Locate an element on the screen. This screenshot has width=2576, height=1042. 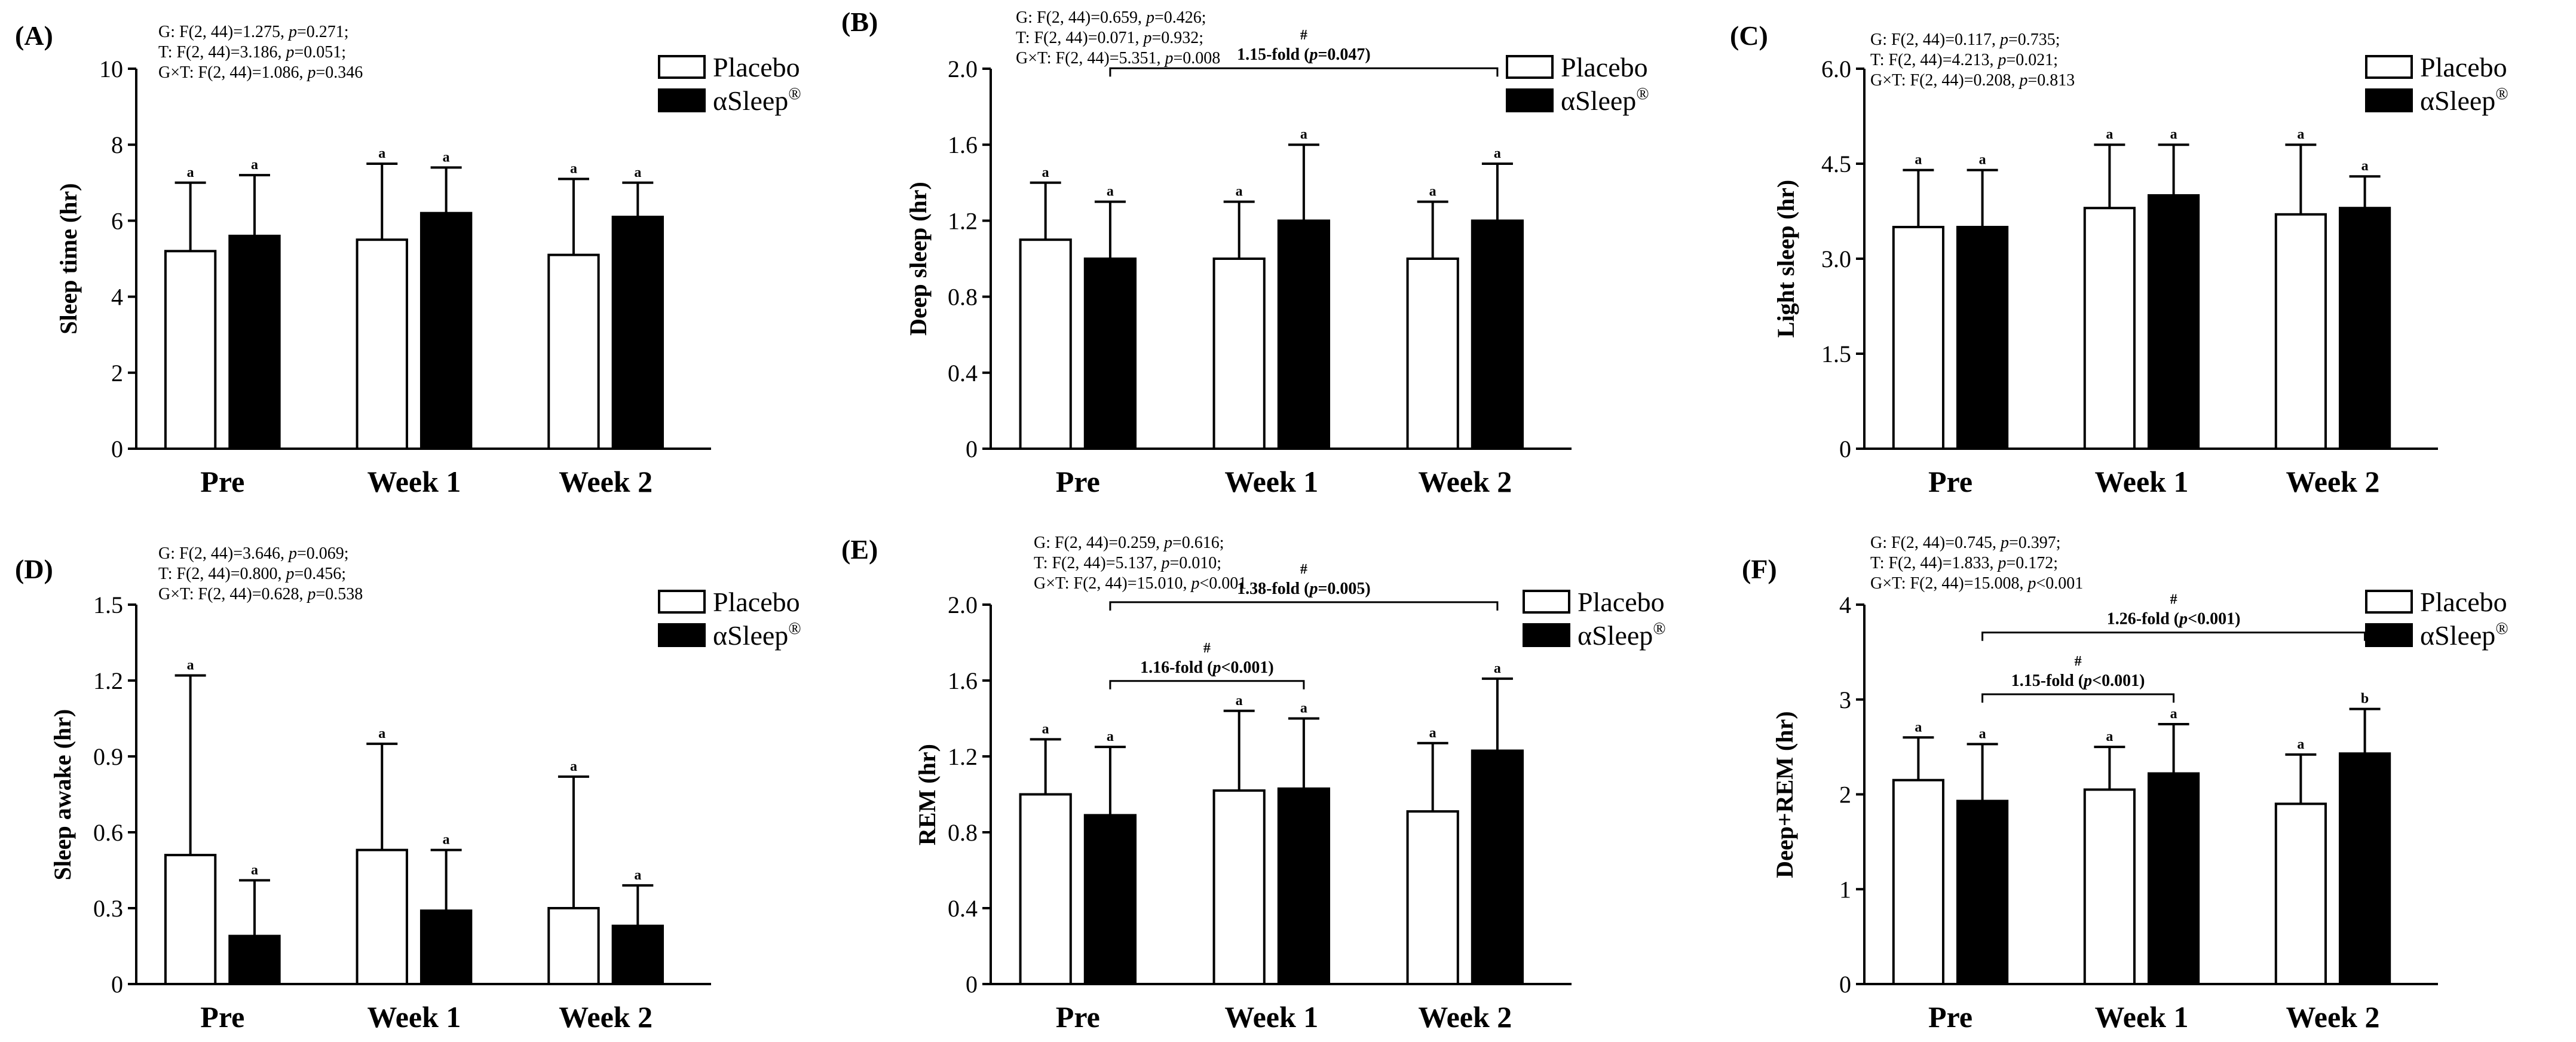
stat-p-value: =0.346 is located at coordinates (340, 72).